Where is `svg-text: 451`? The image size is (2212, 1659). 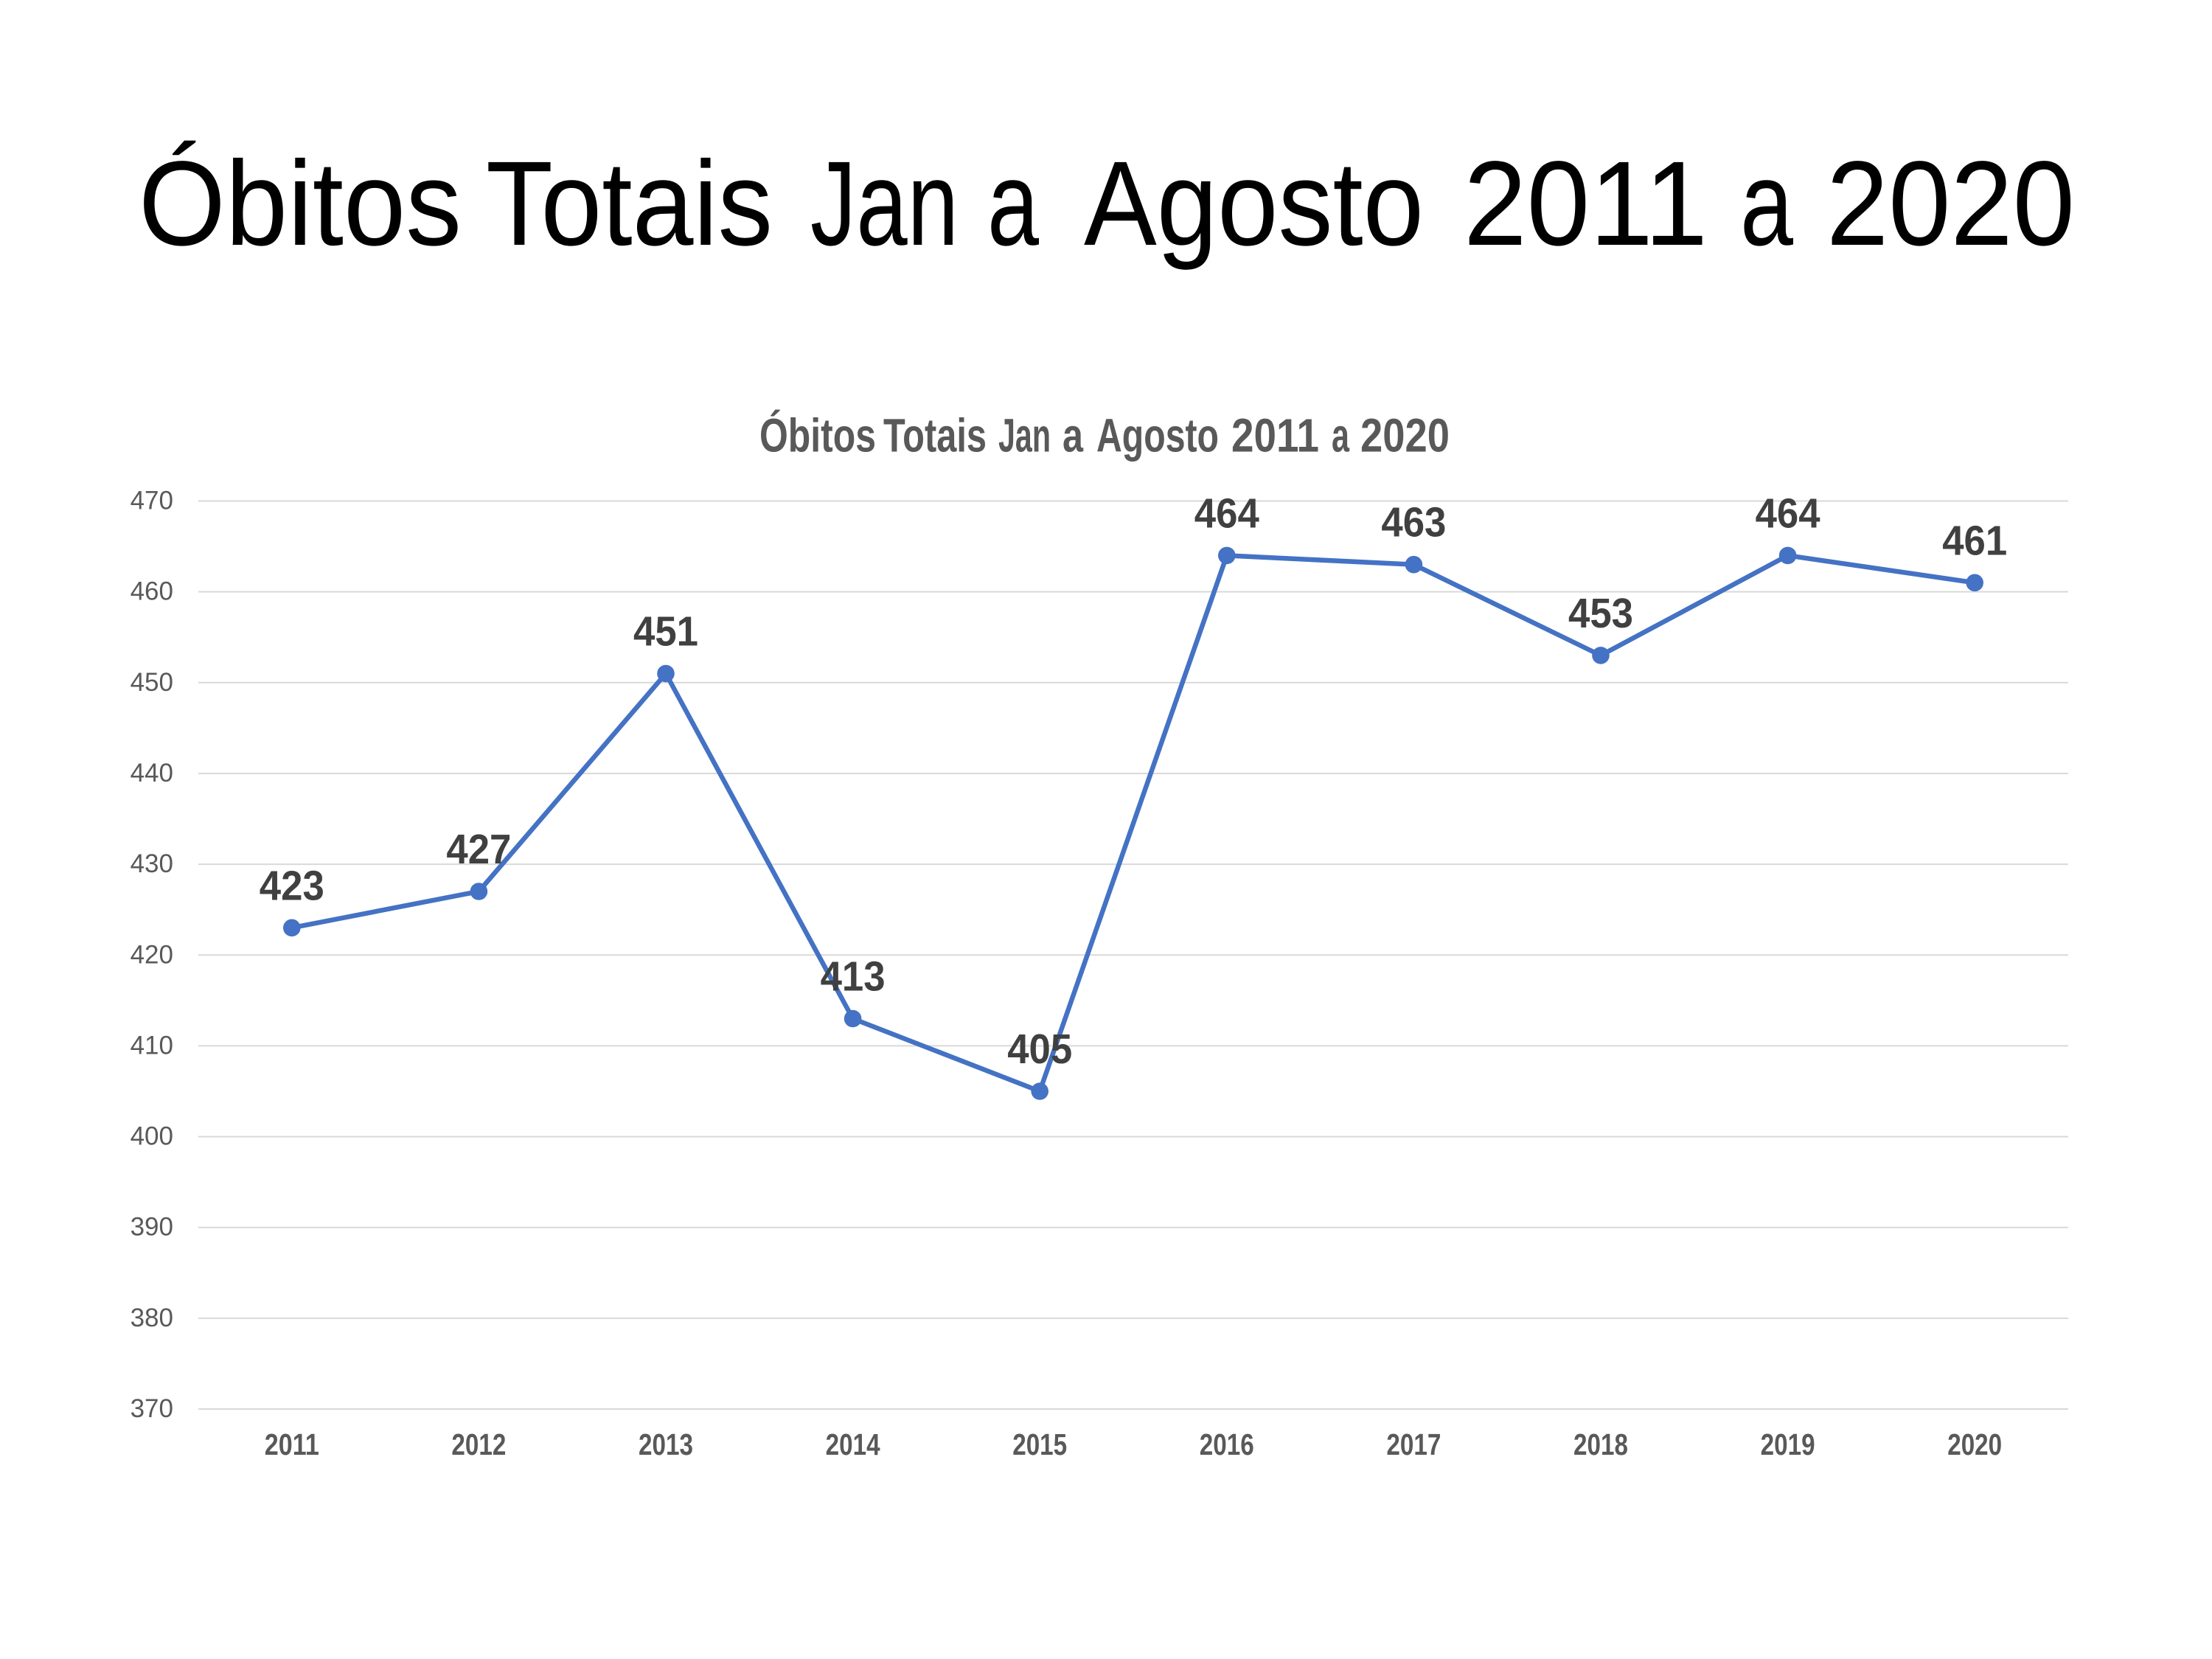
svg-text: 451 is located at coordinates (665, 631).